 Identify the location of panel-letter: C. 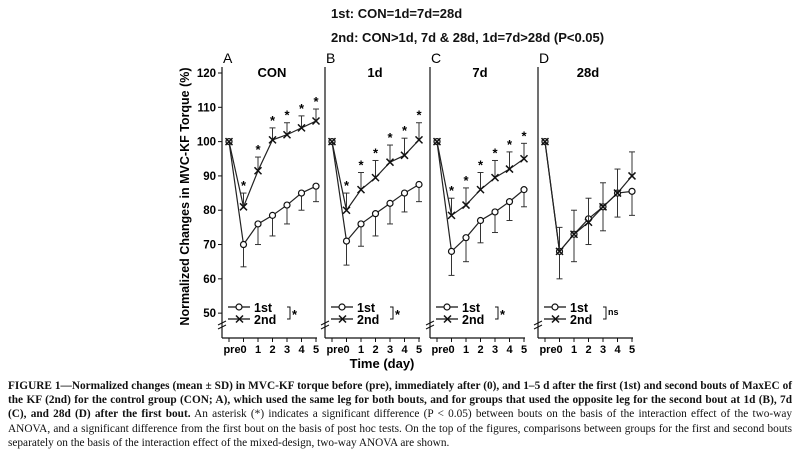
(436, 58).